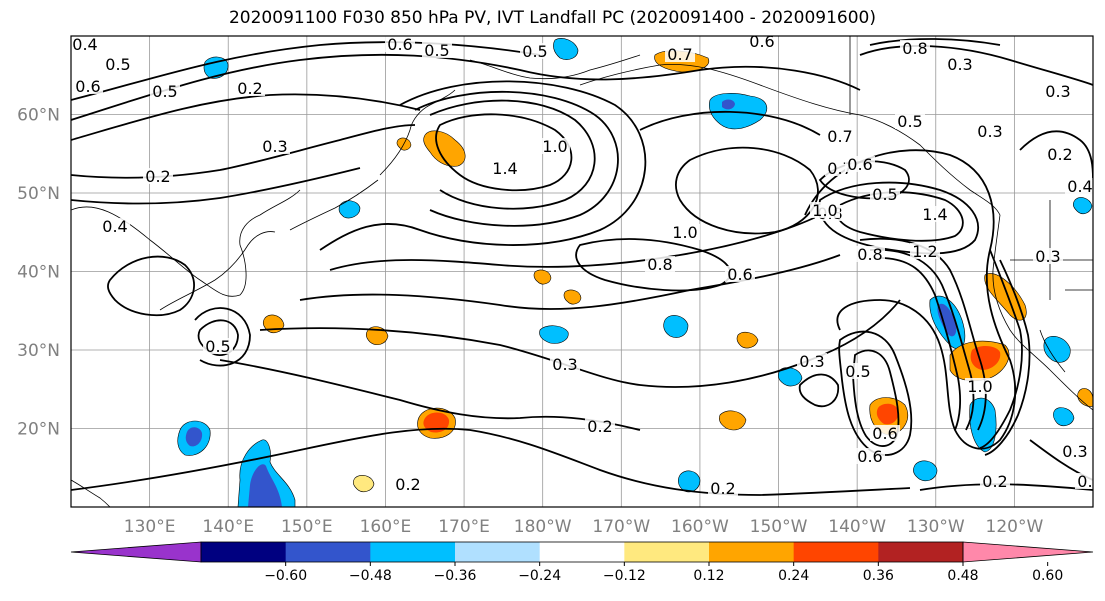  What do you see at coordinates (1015, 527) in the screenshot?
I see `longitude-label: 120°W` at bounding box center [1015, 527].